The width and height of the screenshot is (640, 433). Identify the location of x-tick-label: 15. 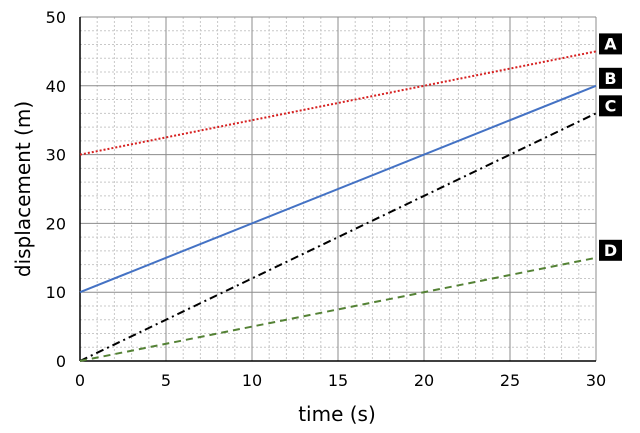
(338, 380).